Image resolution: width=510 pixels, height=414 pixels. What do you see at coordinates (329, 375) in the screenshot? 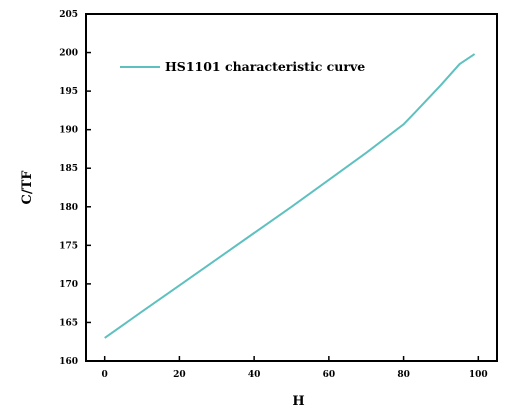
I see `x-tick-label-60: 60` at bounding box center [329, 375].